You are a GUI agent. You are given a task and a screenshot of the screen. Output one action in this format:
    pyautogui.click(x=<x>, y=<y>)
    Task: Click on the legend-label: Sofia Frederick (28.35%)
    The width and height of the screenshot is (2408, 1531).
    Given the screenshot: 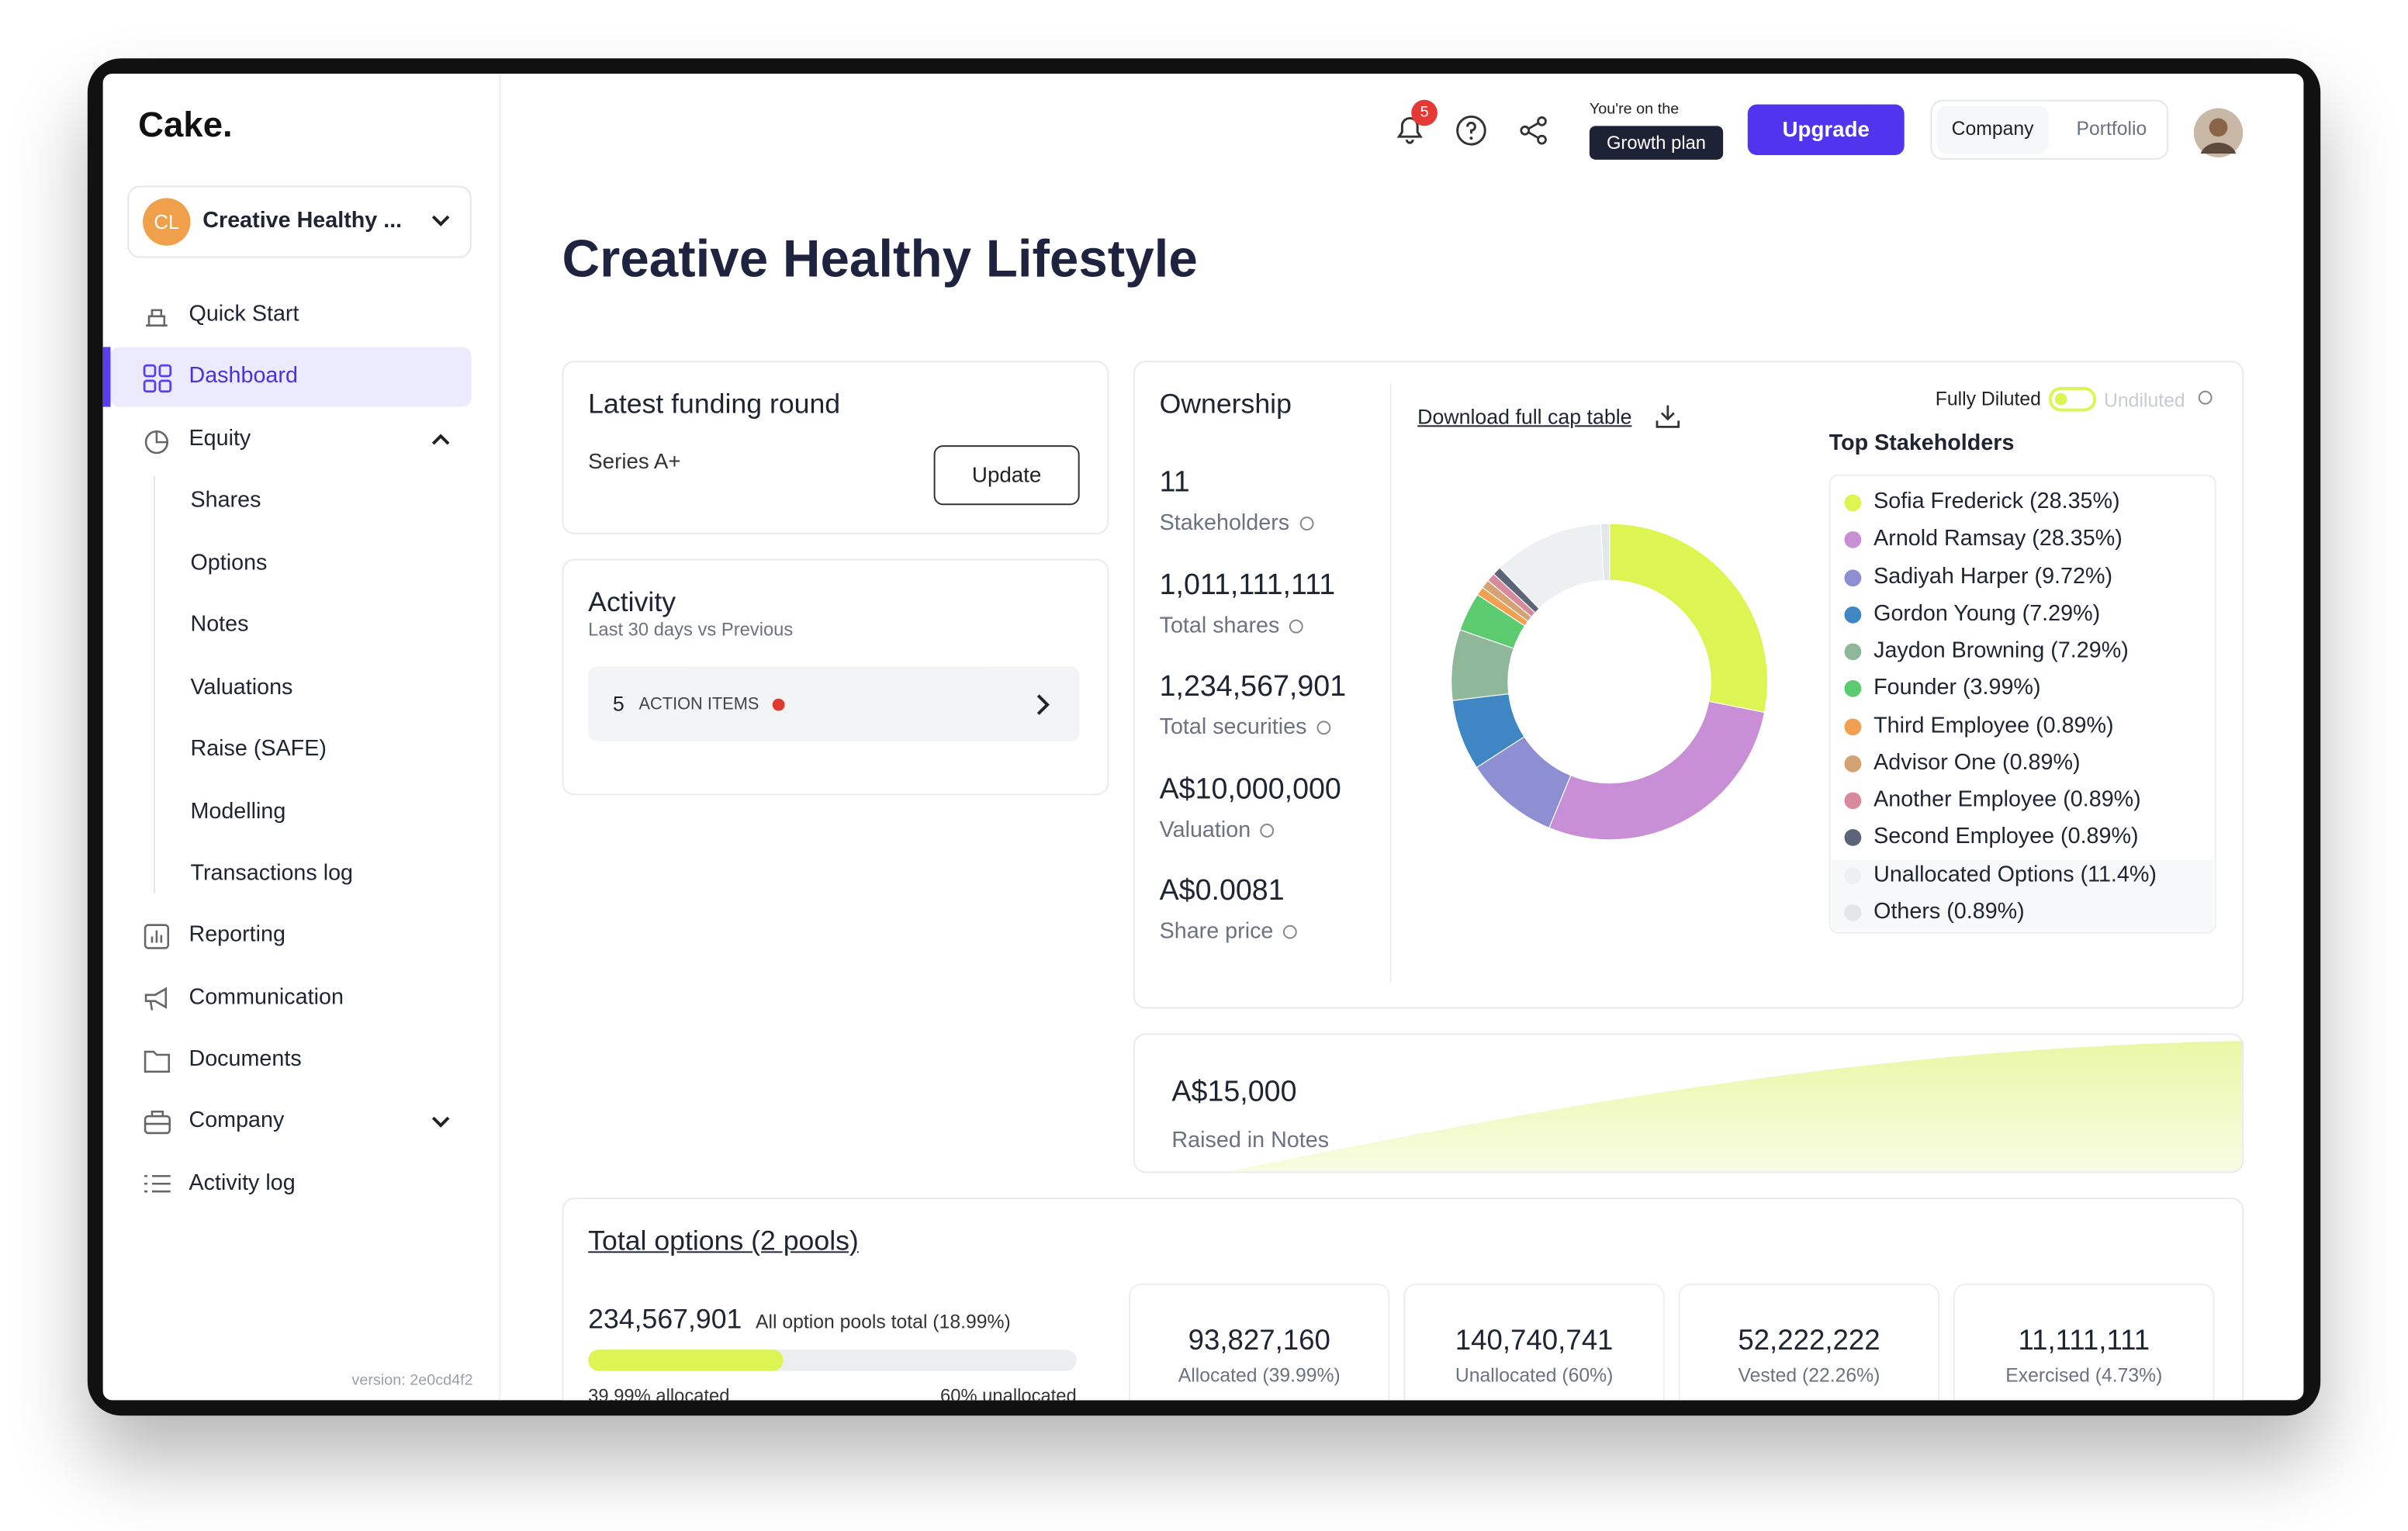 What is the action you would take?
    pyautogui.click(x=1997, y=502)
    